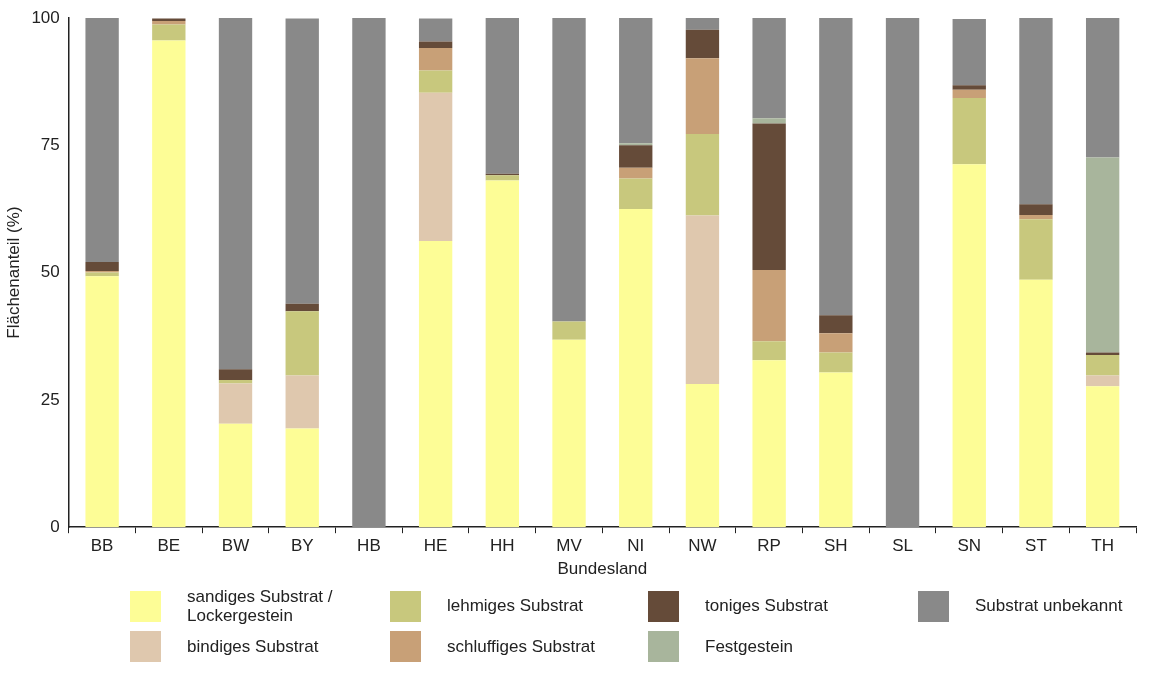 This screenshot has width=1158, height=684. What do you see at coordinates (1049, 606) in the screenshot?
I see `legend-label: Substrat unbekannt` at bounding box center [1049, 606].